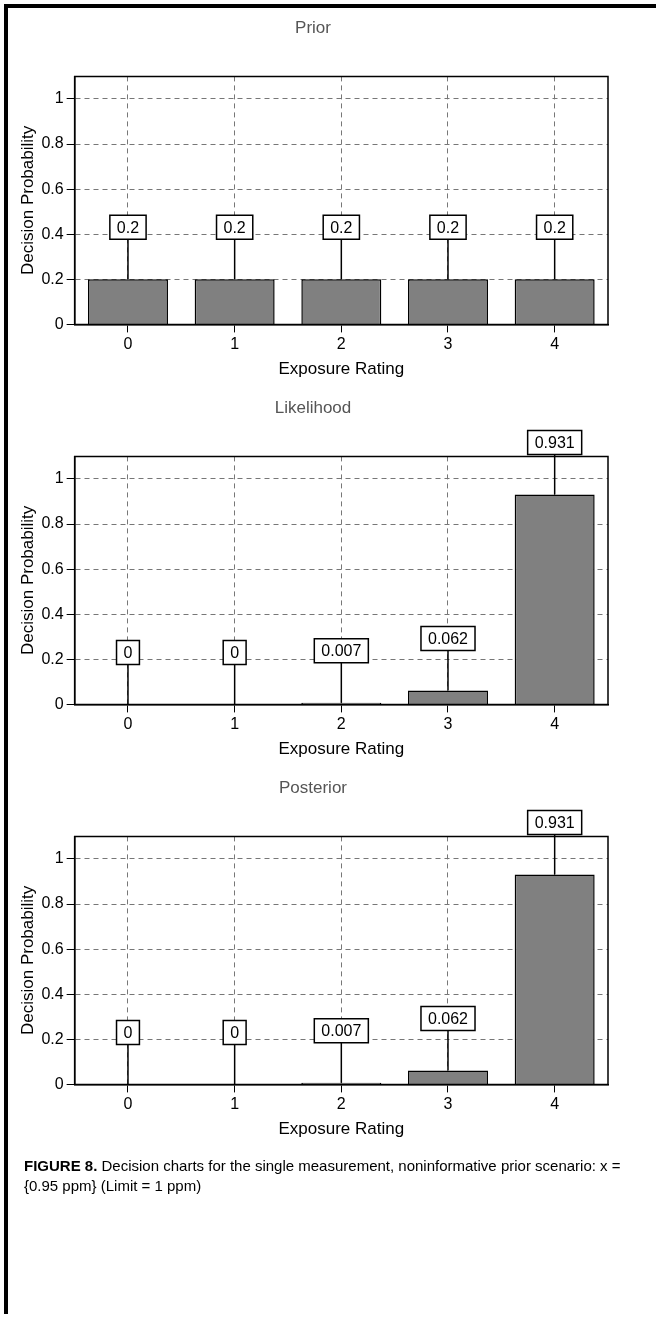 The width and height of the screenshot is (660, 1318). Describe the element at coordinates (313, 27) in the screenshot. I see `chart-title: Prior` at that location.